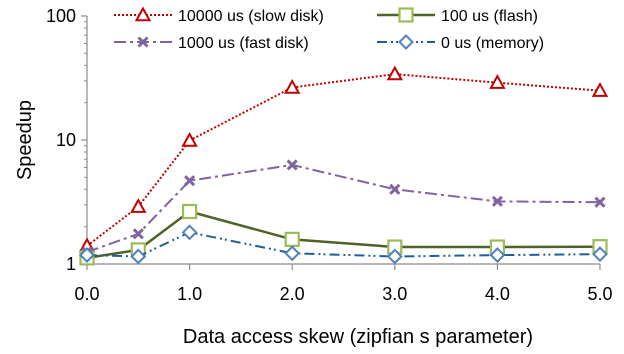 The height and width of the screenshot is (354, 624). I want to click on series-line, so click(343, 235).